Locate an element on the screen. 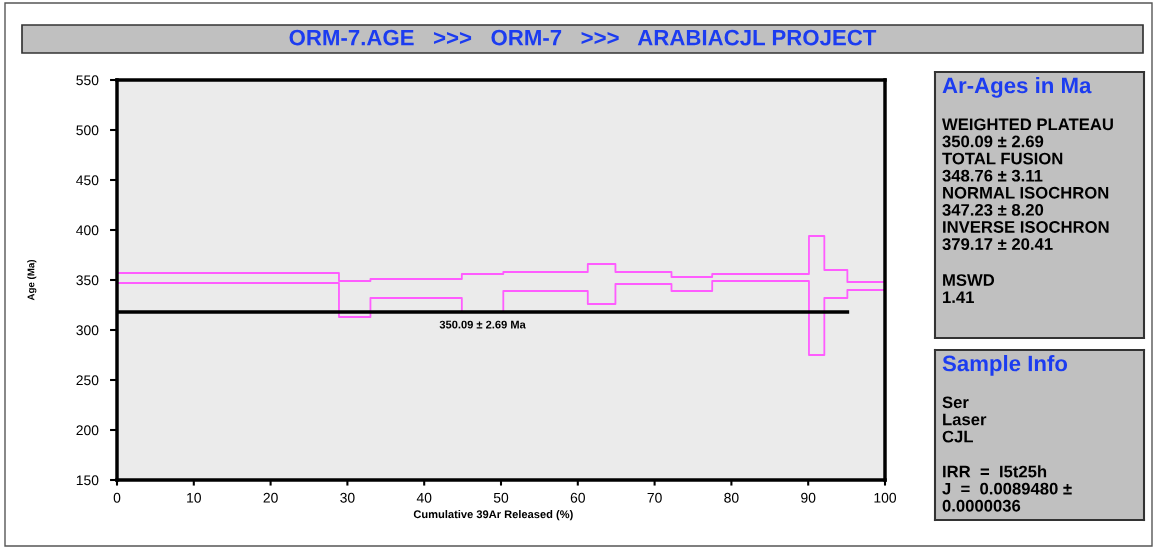  x-tick-label: 20 is located at coordinates (270, 497).